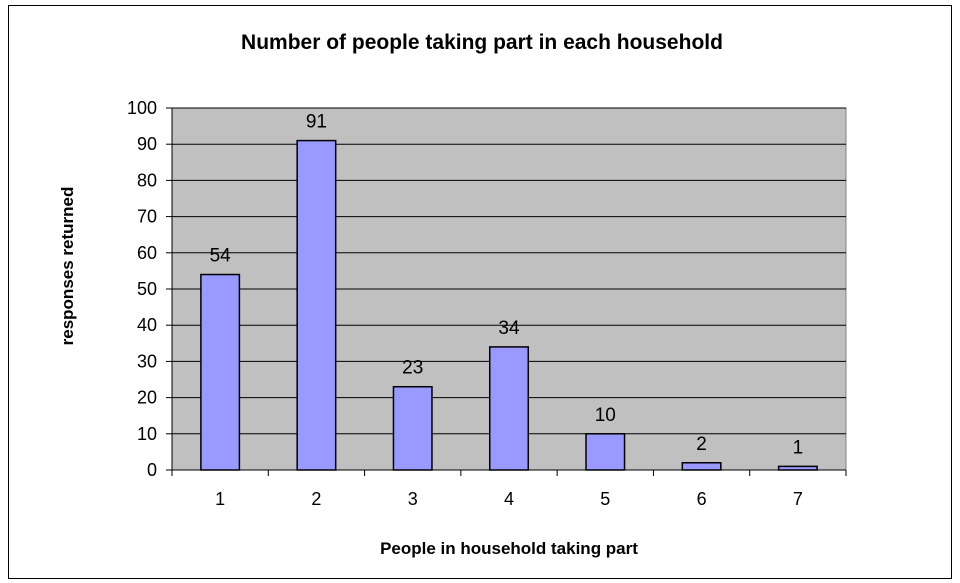 The image size is (960, 583). What do you see at coordinates (147, 289) in the screenshot?
I see `y-tick-label: 50` at bounding box center [147, 289].